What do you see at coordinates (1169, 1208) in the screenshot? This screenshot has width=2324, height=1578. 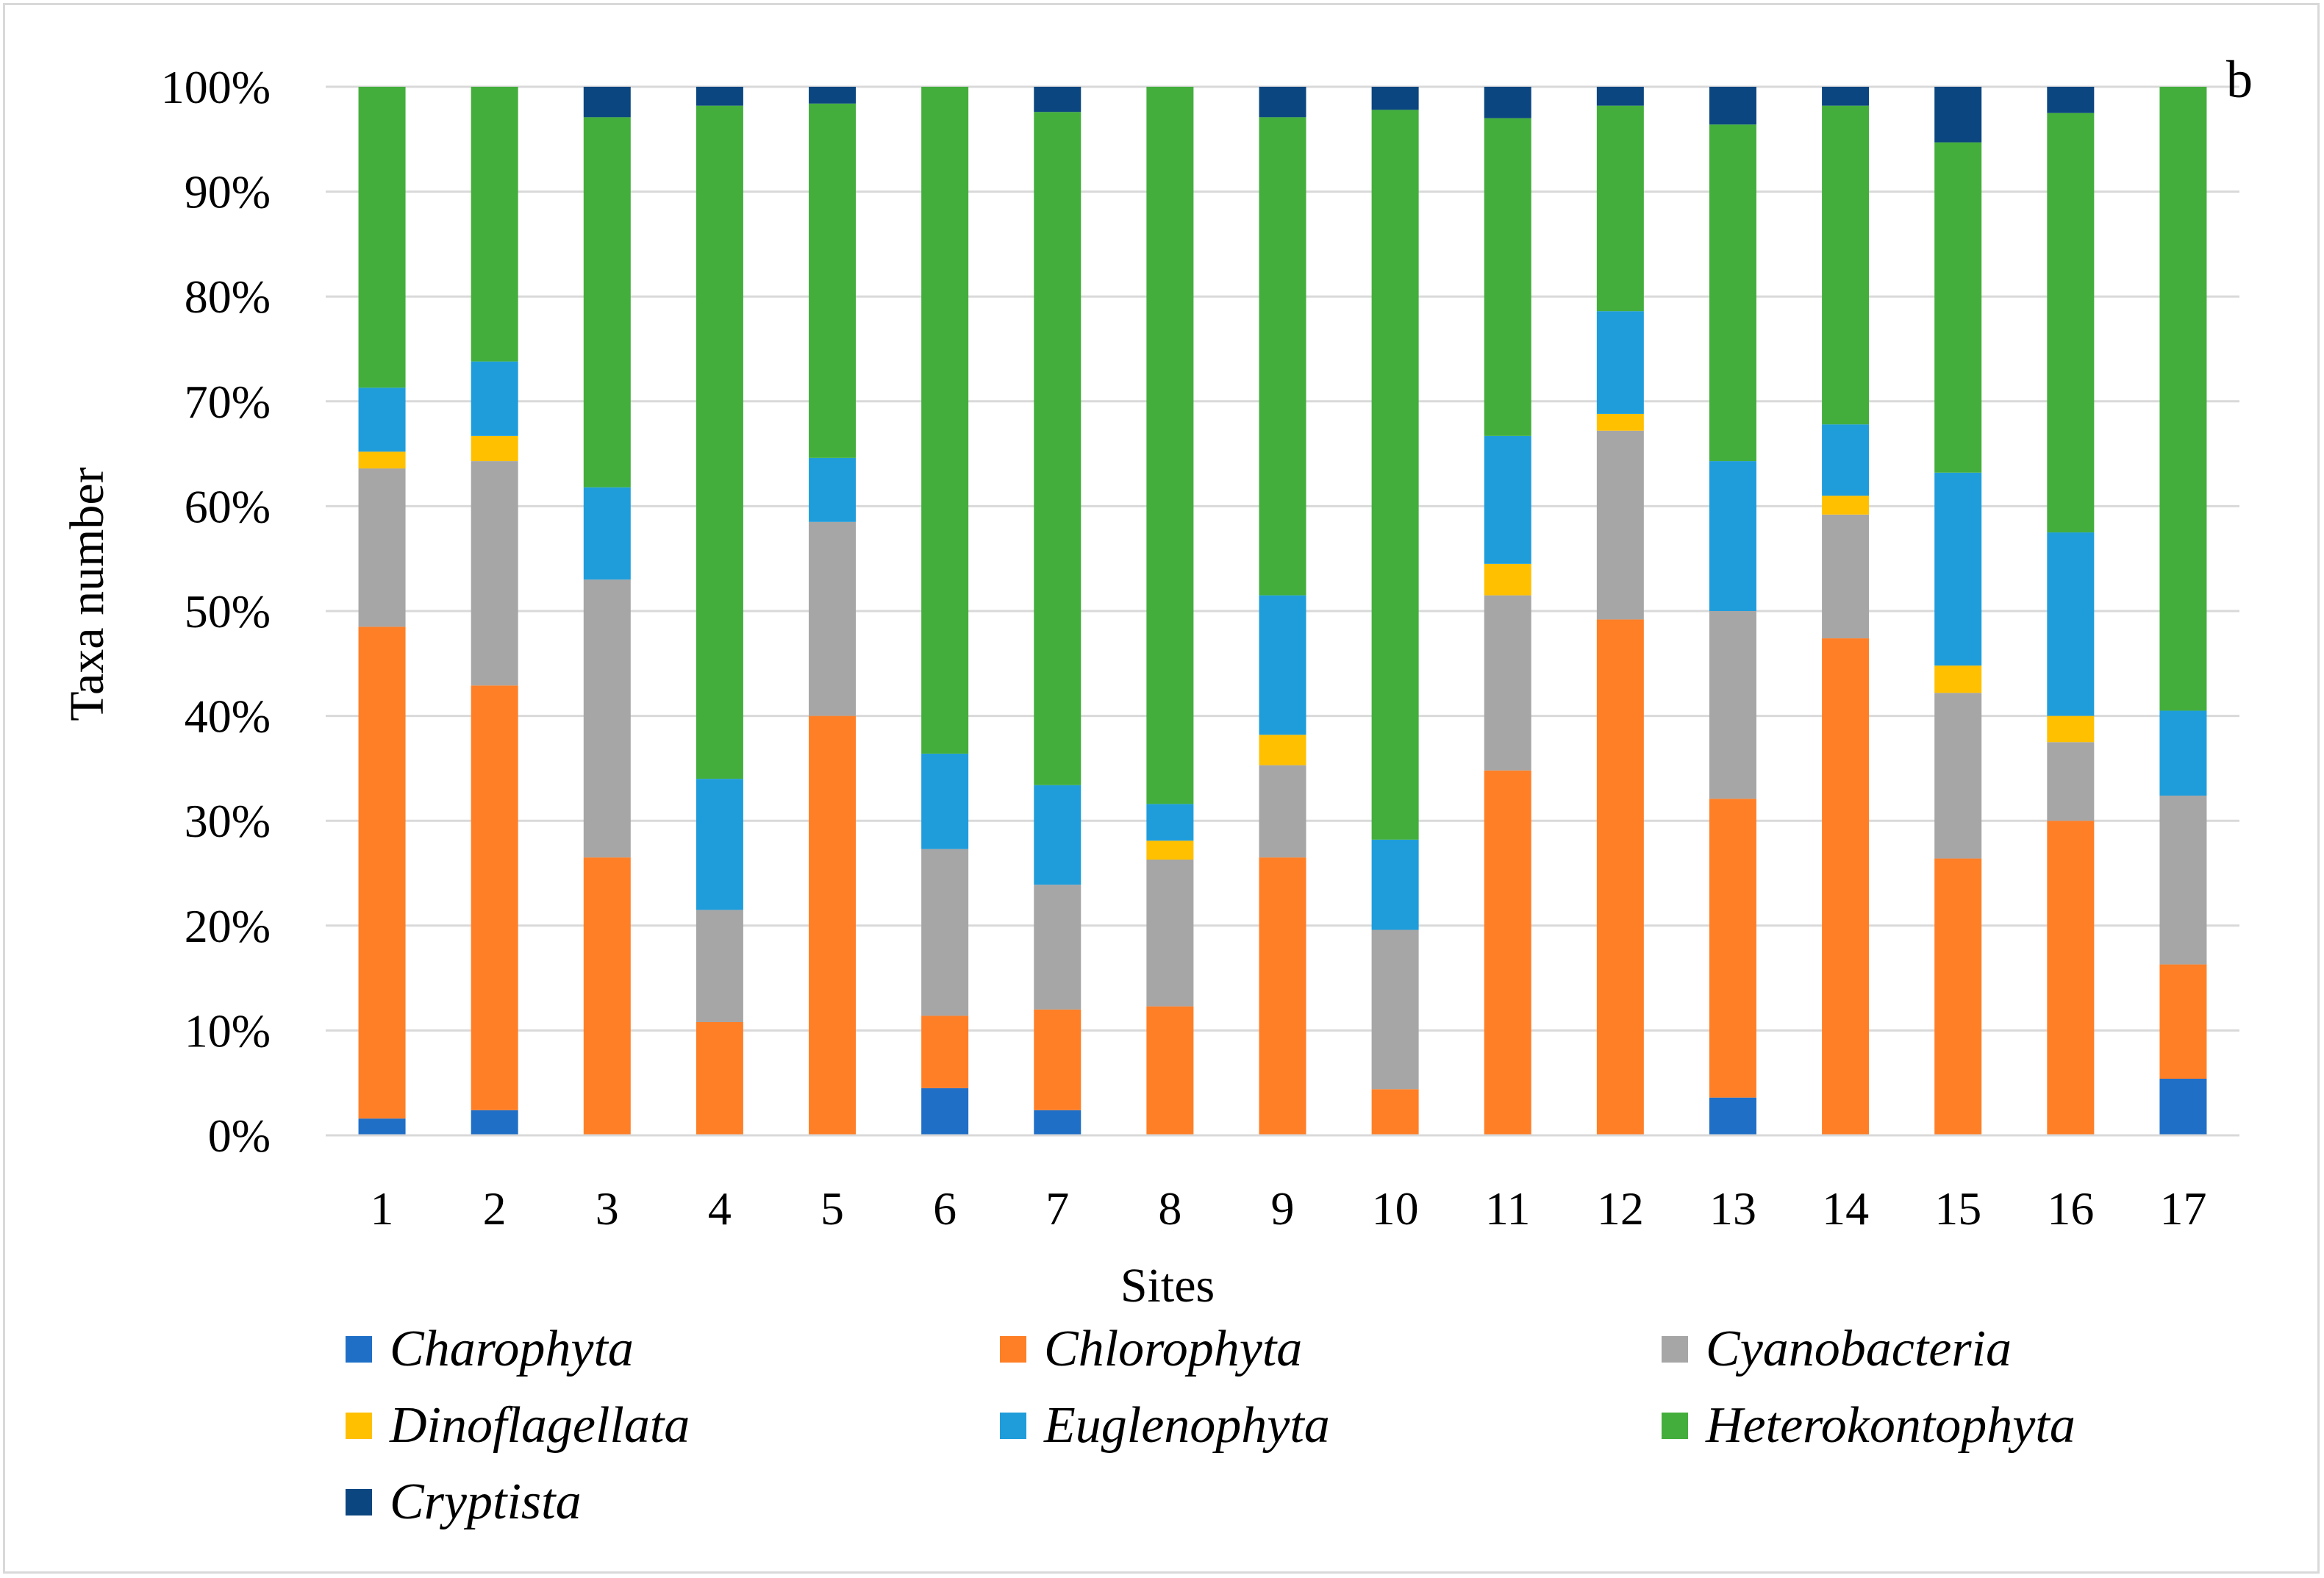 I see `x-tick-label: 8` at bounding box center [1169, 1208].